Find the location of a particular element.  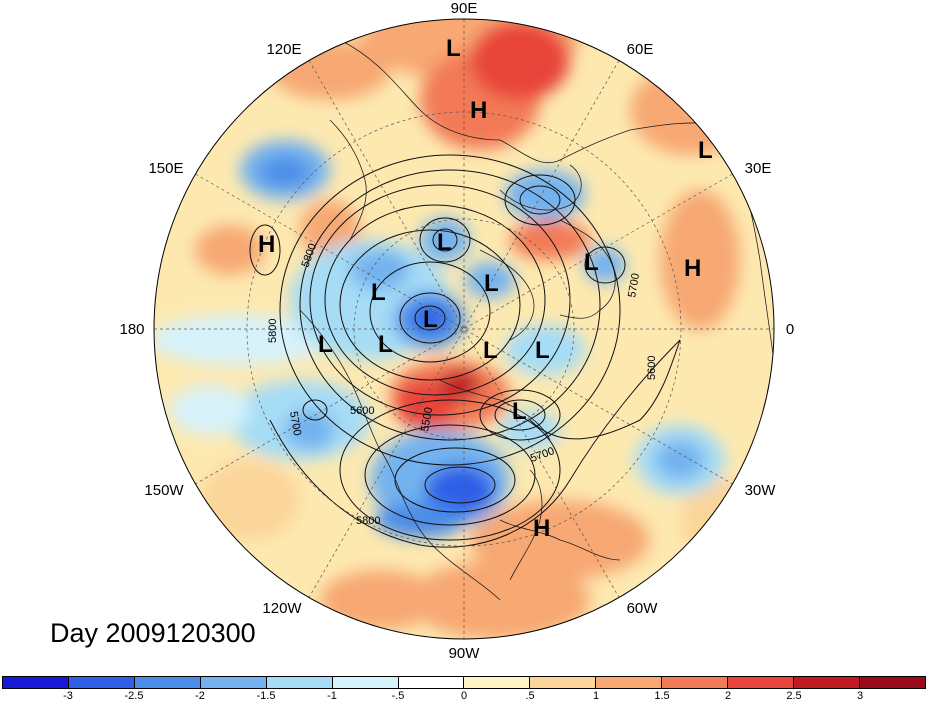

colorbar-tick-label: -1 is located at coordinates (332, 696).